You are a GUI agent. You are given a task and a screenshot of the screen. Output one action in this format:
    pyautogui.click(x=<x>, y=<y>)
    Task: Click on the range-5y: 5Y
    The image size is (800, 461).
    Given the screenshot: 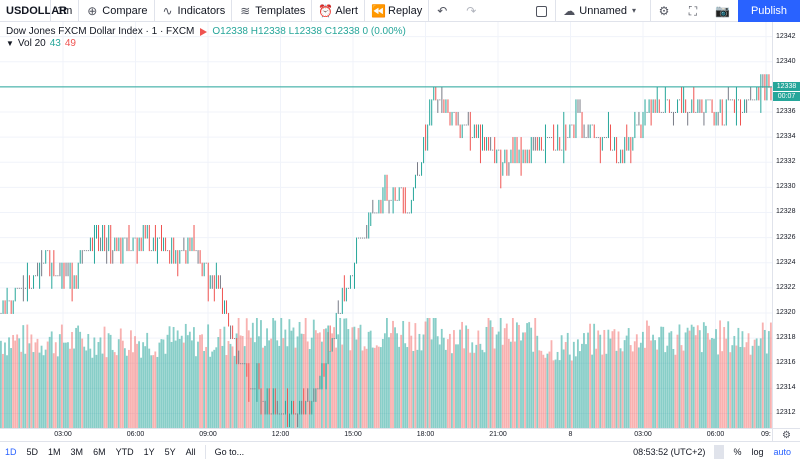 What is the action you would take?
    pyautogui.click(x=170, y=451)
    